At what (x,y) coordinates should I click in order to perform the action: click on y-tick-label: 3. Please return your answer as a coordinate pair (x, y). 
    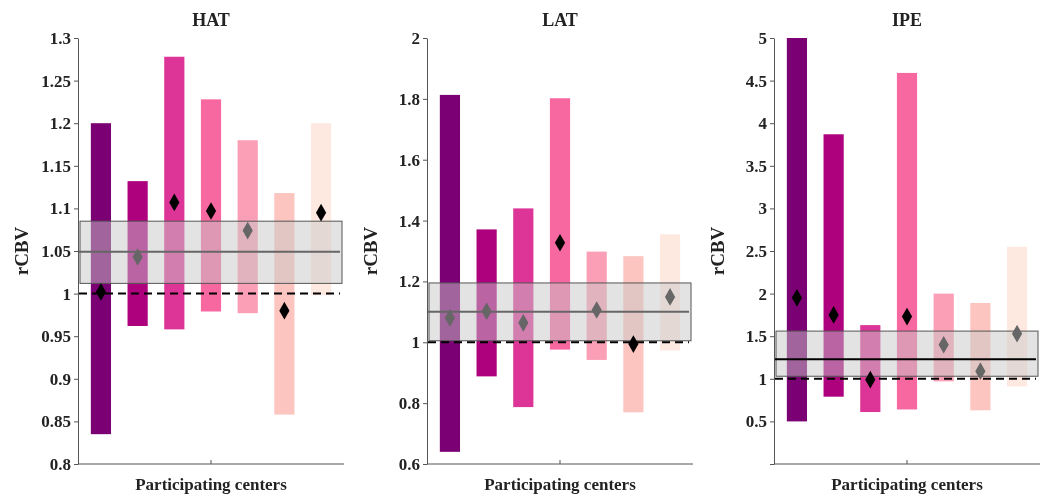
    Looking at the image, I should click on (762, 209).